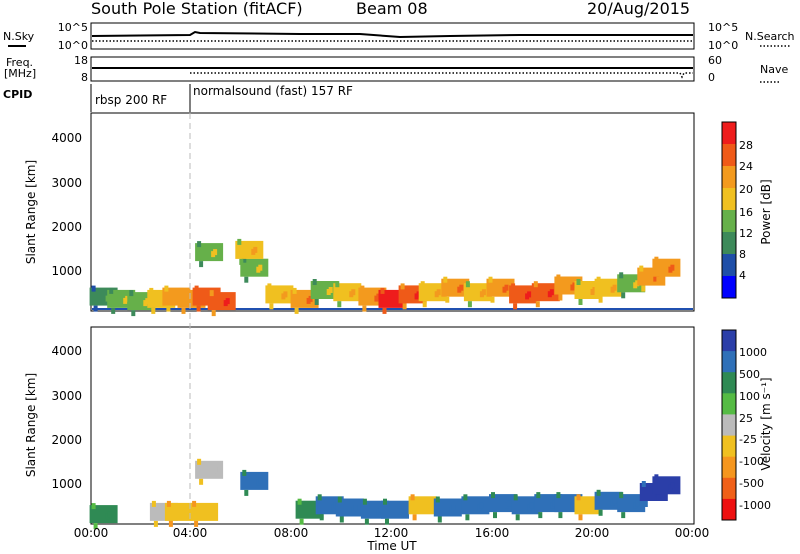  Describe the element at coordinates (751, 483) in the screenshot. I see `vel-cb-tick-m500: -500` at that location.